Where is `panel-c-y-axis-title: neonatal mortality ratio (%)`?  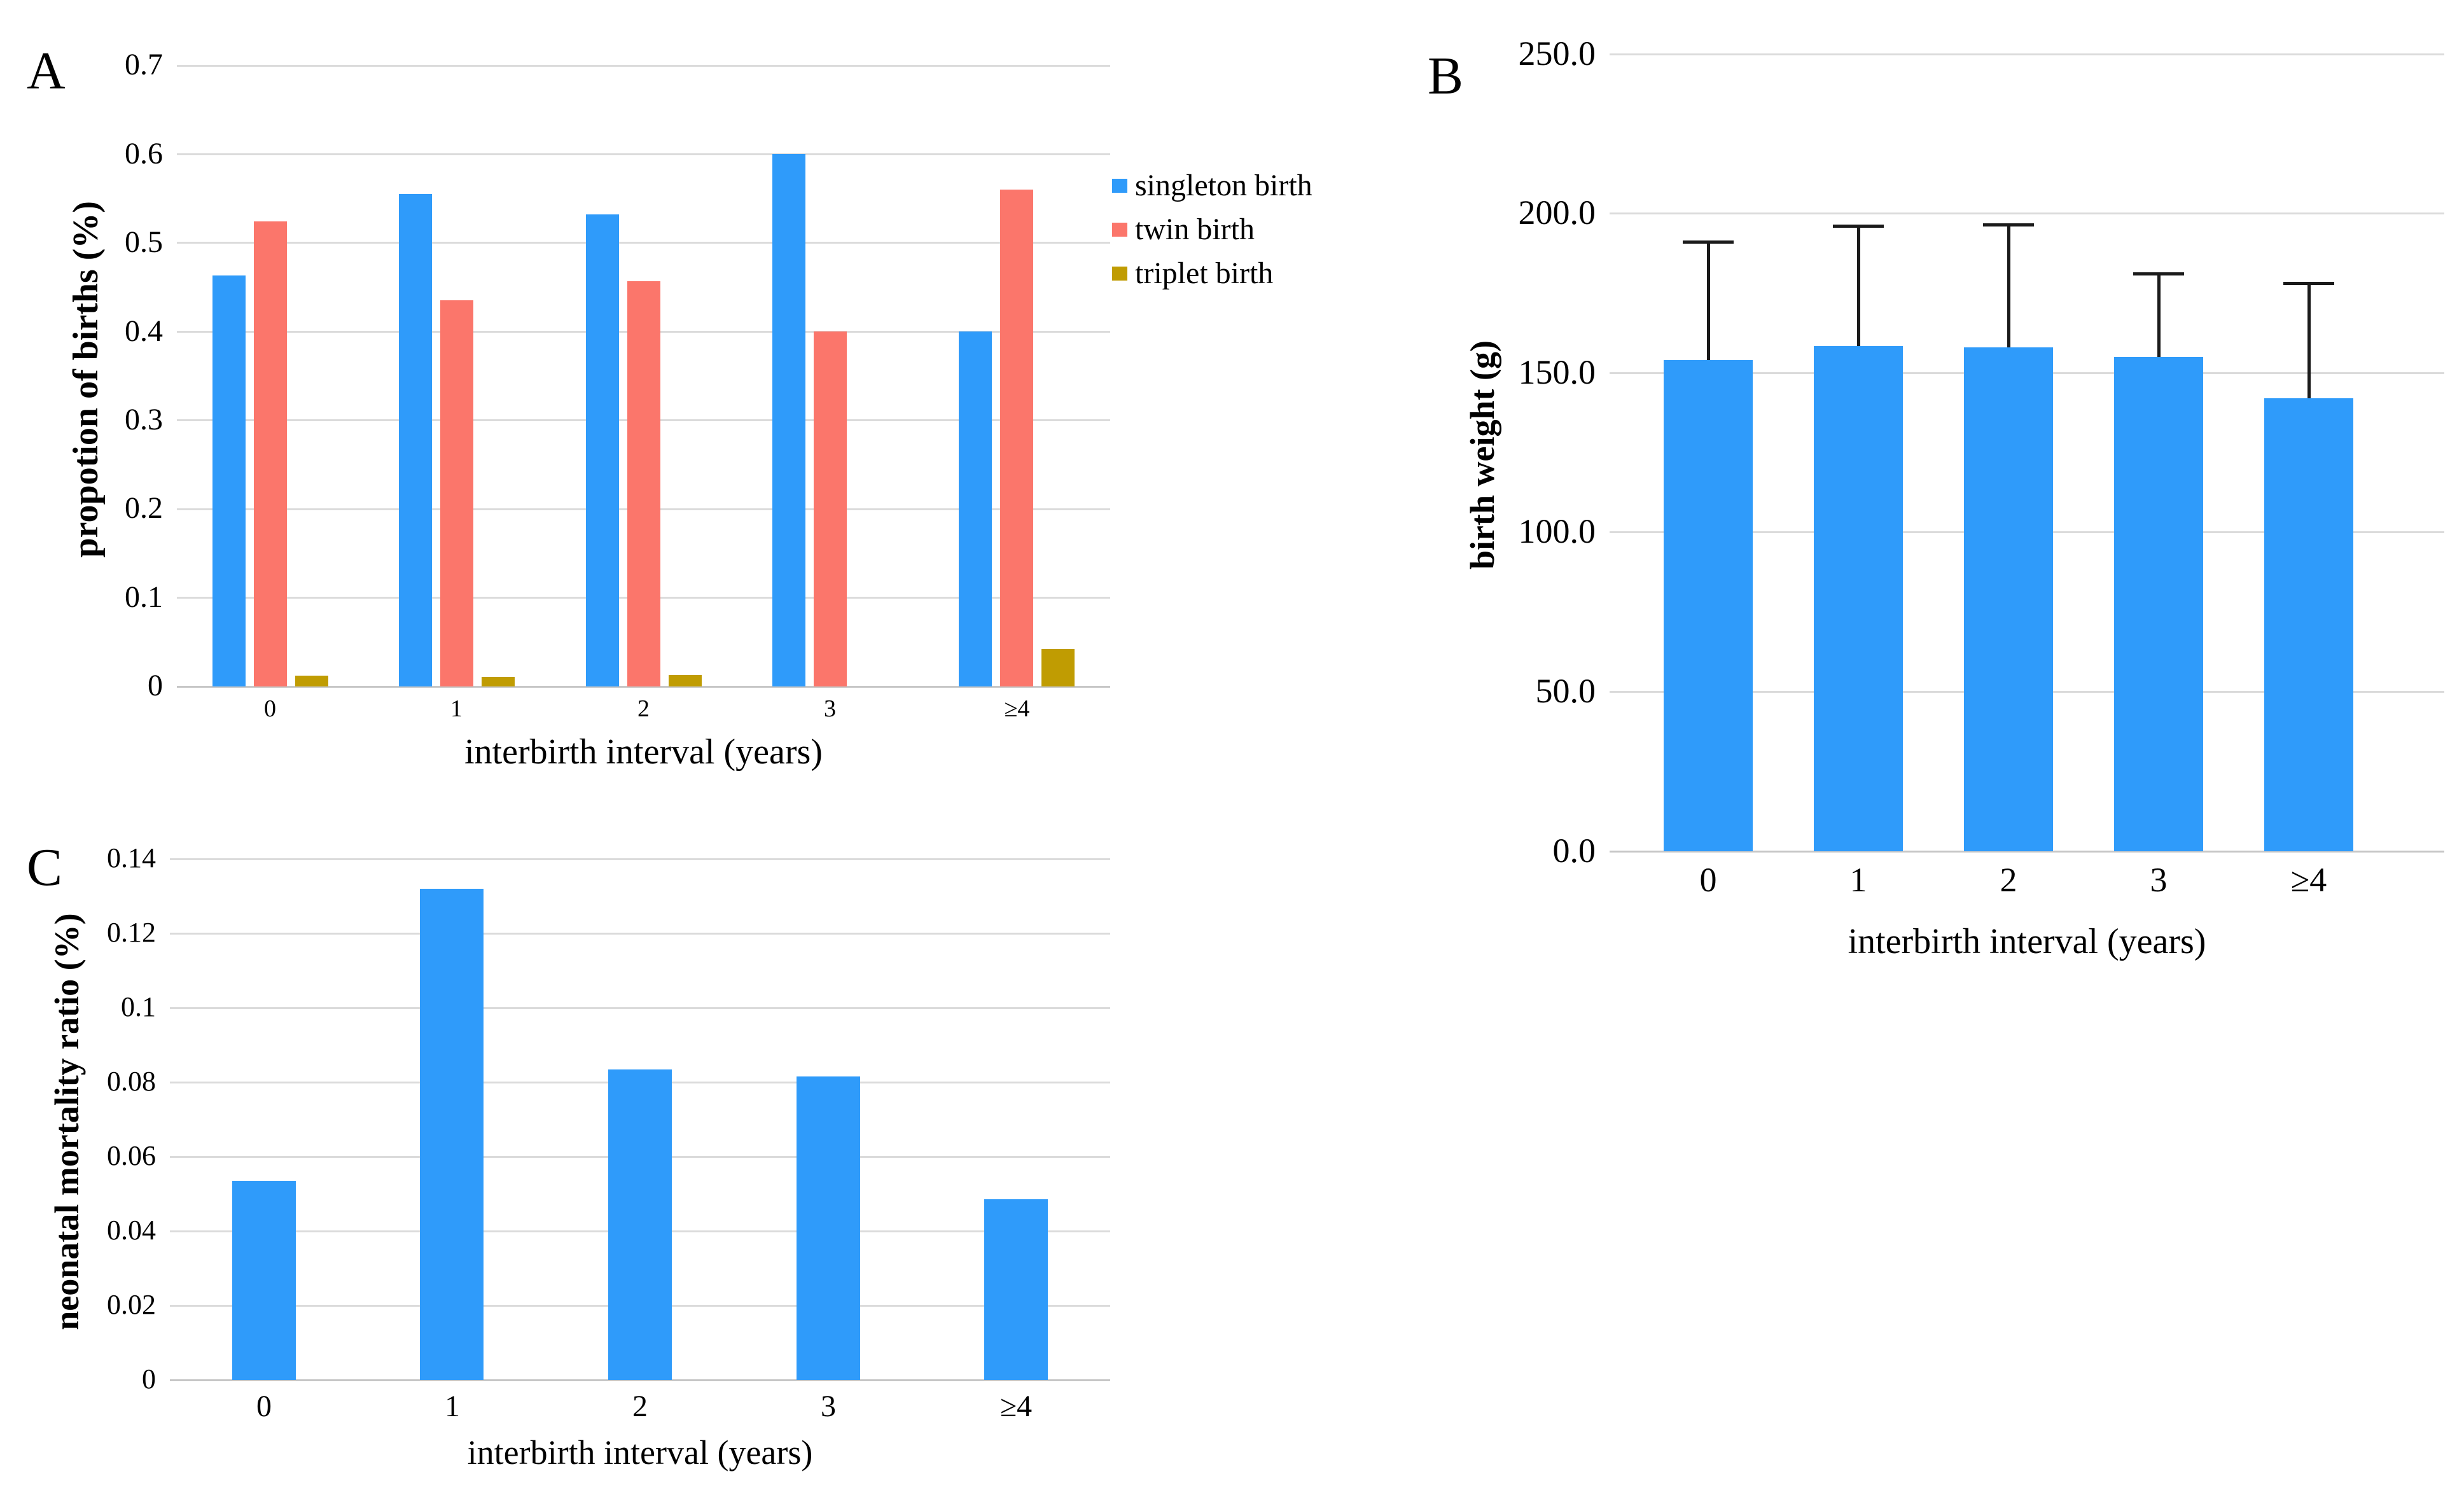 panel-c-y-axis-title: neonatal mortality ratio (%) is located at coordinates (66, 1121).